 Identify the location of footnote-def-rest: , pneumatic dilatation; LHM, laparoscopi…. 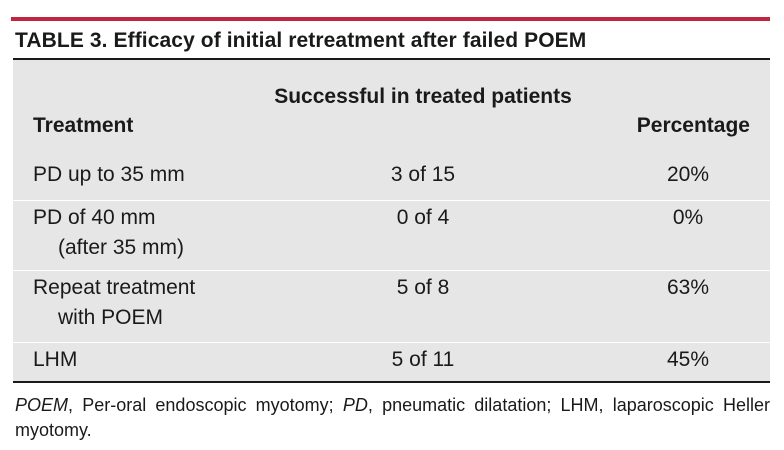
(392, 417).